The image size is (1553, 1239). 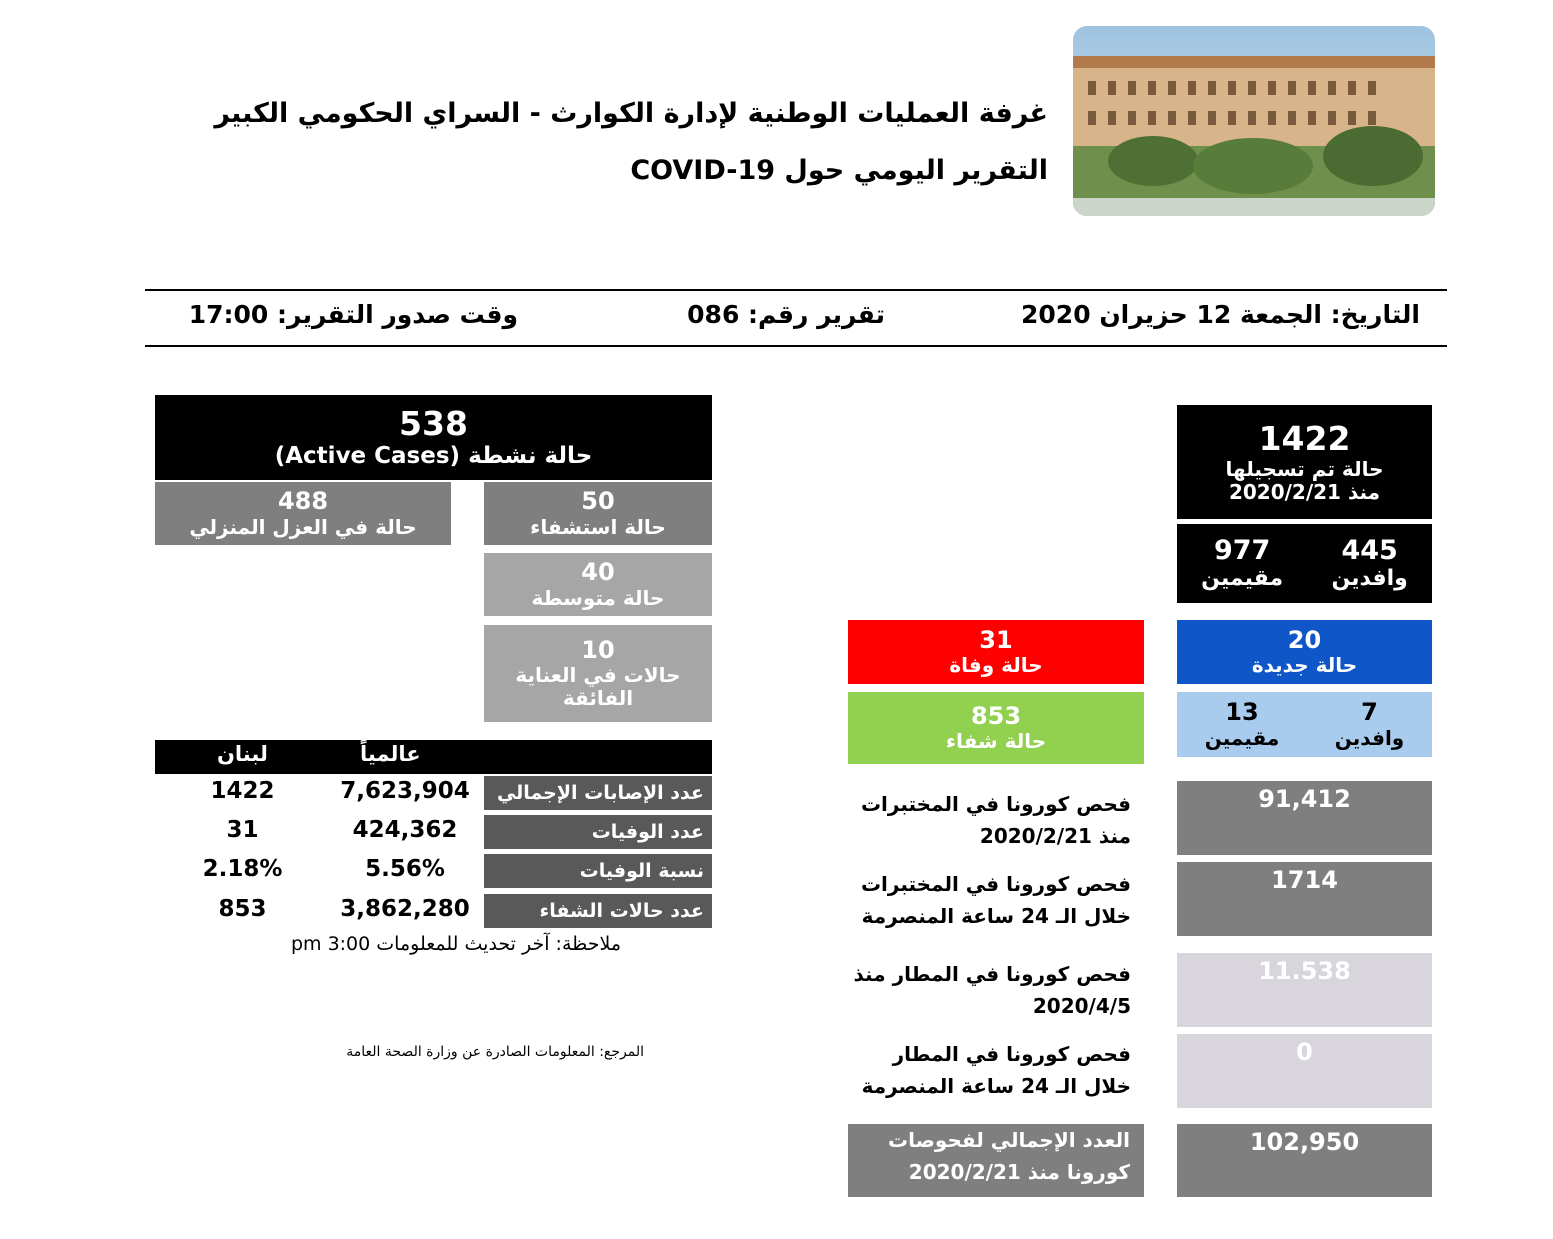 What do you see at coordinates (1220, 314) in the screenshot?
I see `report-date: التاريخ: الجمعة 12 حزيران 2020` at bounding box center [1220, 314].